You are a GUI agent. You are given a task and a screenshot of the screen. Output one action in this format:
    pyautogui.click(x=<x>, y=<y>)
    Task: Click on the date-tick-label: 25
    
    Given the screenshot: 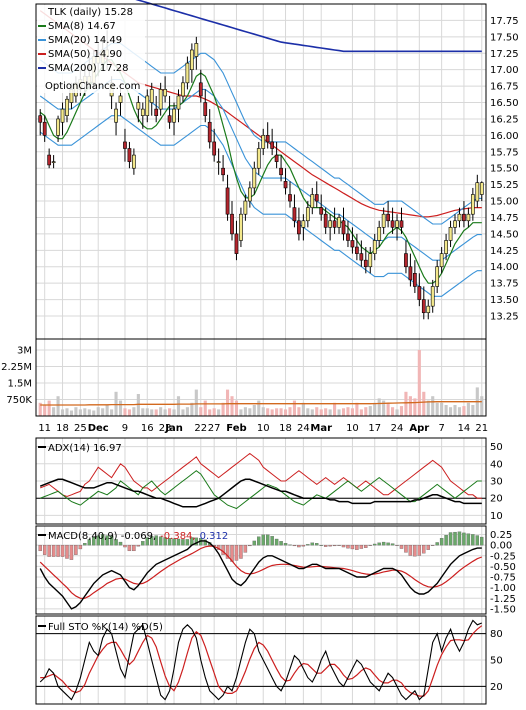 What is the action you would take?
    pyautogui.click(x=80, y=428)
    